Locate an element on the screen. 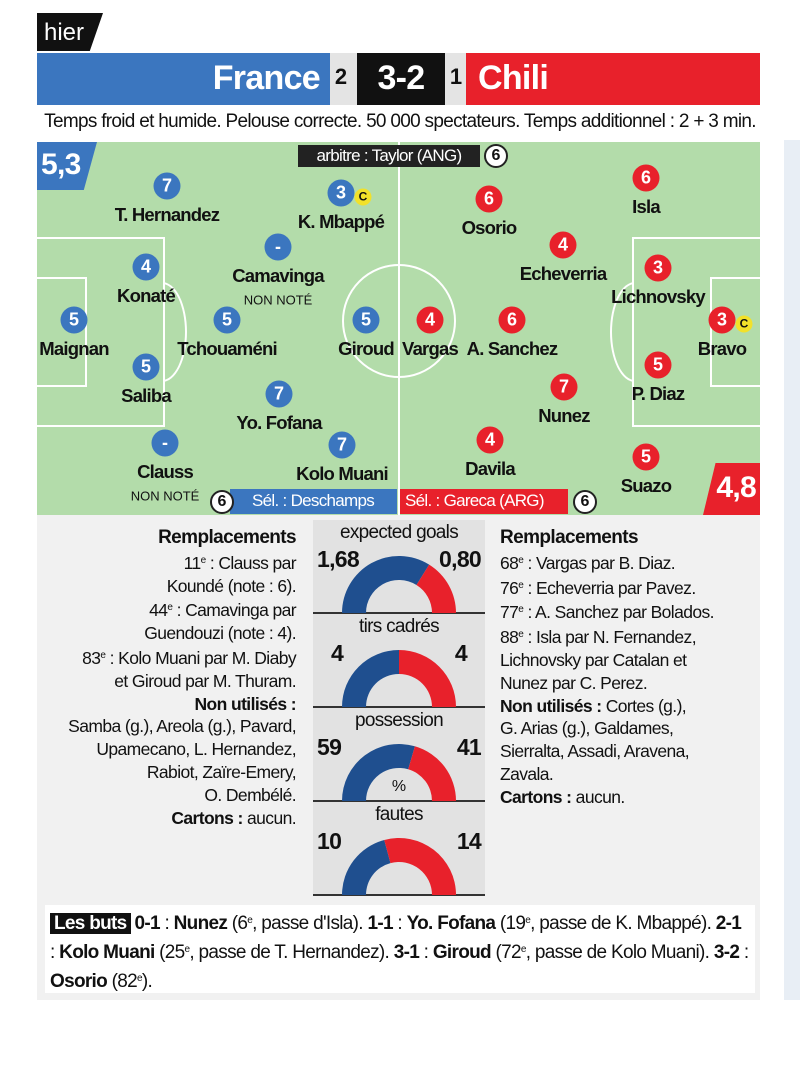 This screenshot has width=800, height=1081. stat-panel-fautes: fautes 10 14 is located at coordinates (399, 849).